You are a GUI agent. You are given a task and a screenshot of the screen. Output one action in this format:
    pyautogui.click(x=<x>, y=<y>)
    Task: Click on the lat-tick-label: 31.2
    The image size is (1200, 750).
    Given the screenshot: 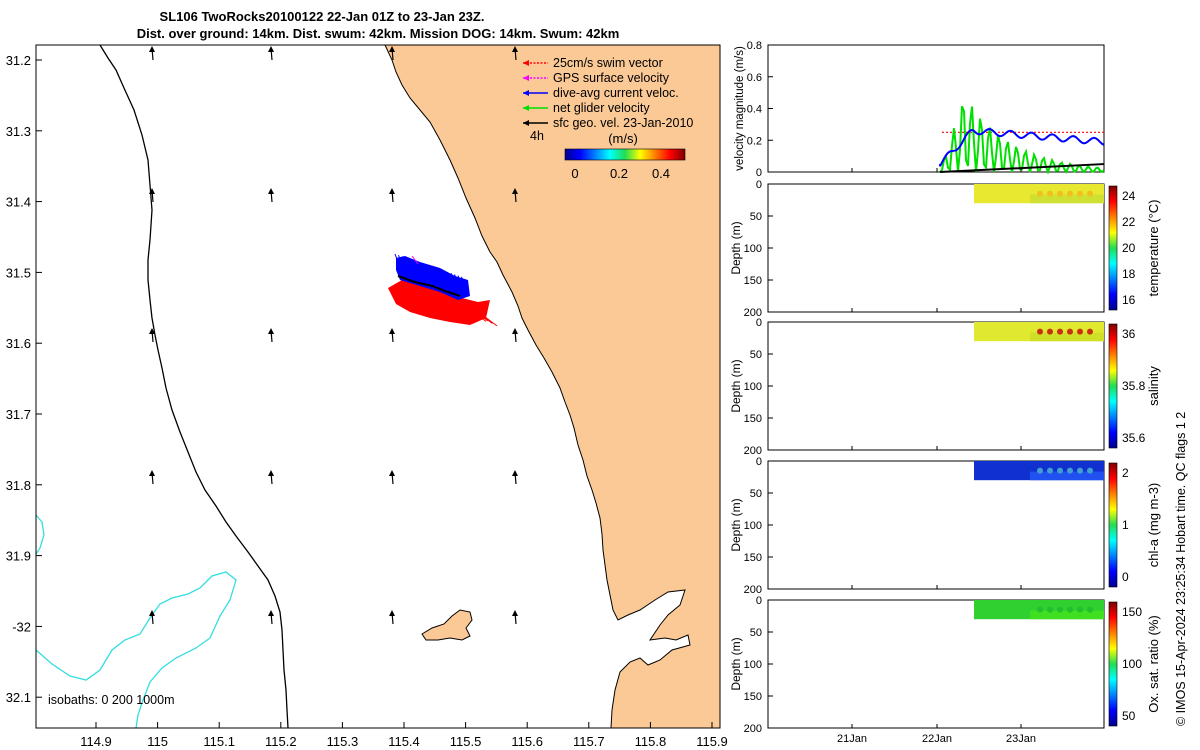 What is the action you would take?
    pyautogui.click(x=18, y=60)
    